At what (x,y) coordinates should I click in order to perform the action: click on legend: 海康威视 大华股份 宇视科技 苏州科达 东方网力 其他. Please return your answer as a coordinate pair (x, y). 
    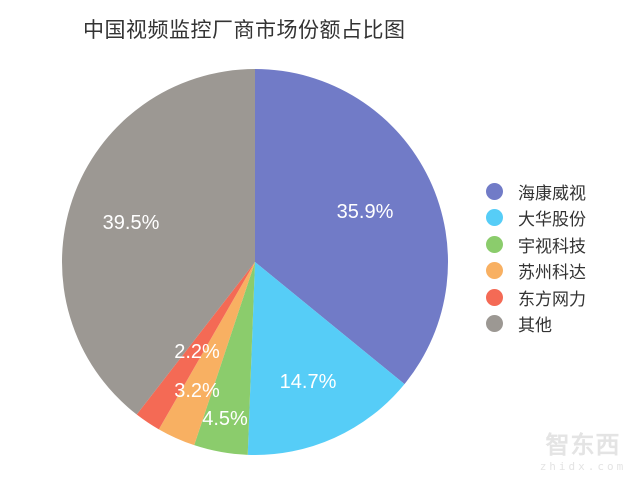
    Looking at the image, I should click on (536, 257).